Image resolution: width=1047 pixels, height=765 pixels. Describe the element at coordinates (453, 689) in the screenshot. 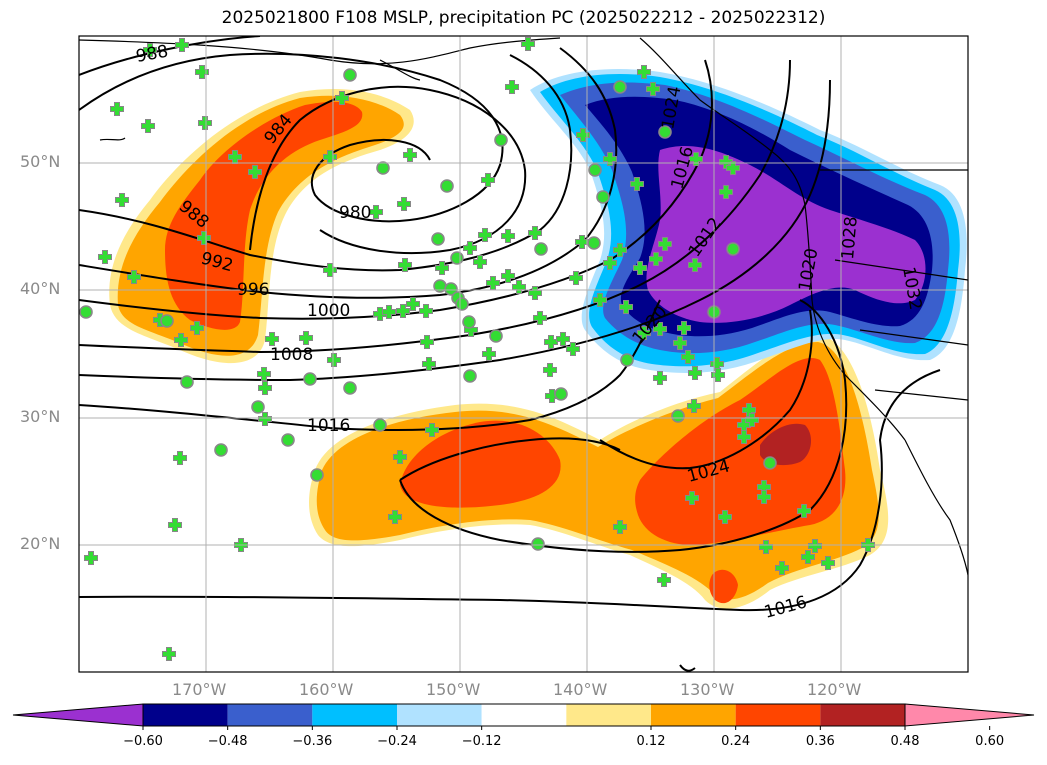

I see `lon-label: 150°W` at that location.